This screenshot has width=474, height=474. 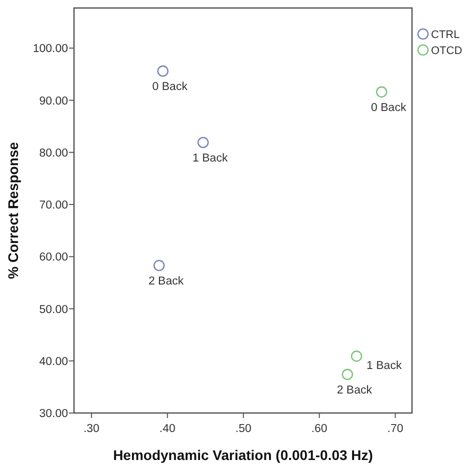 I want to click on y-tick-label: 50.00, so click(x=53, y=310).